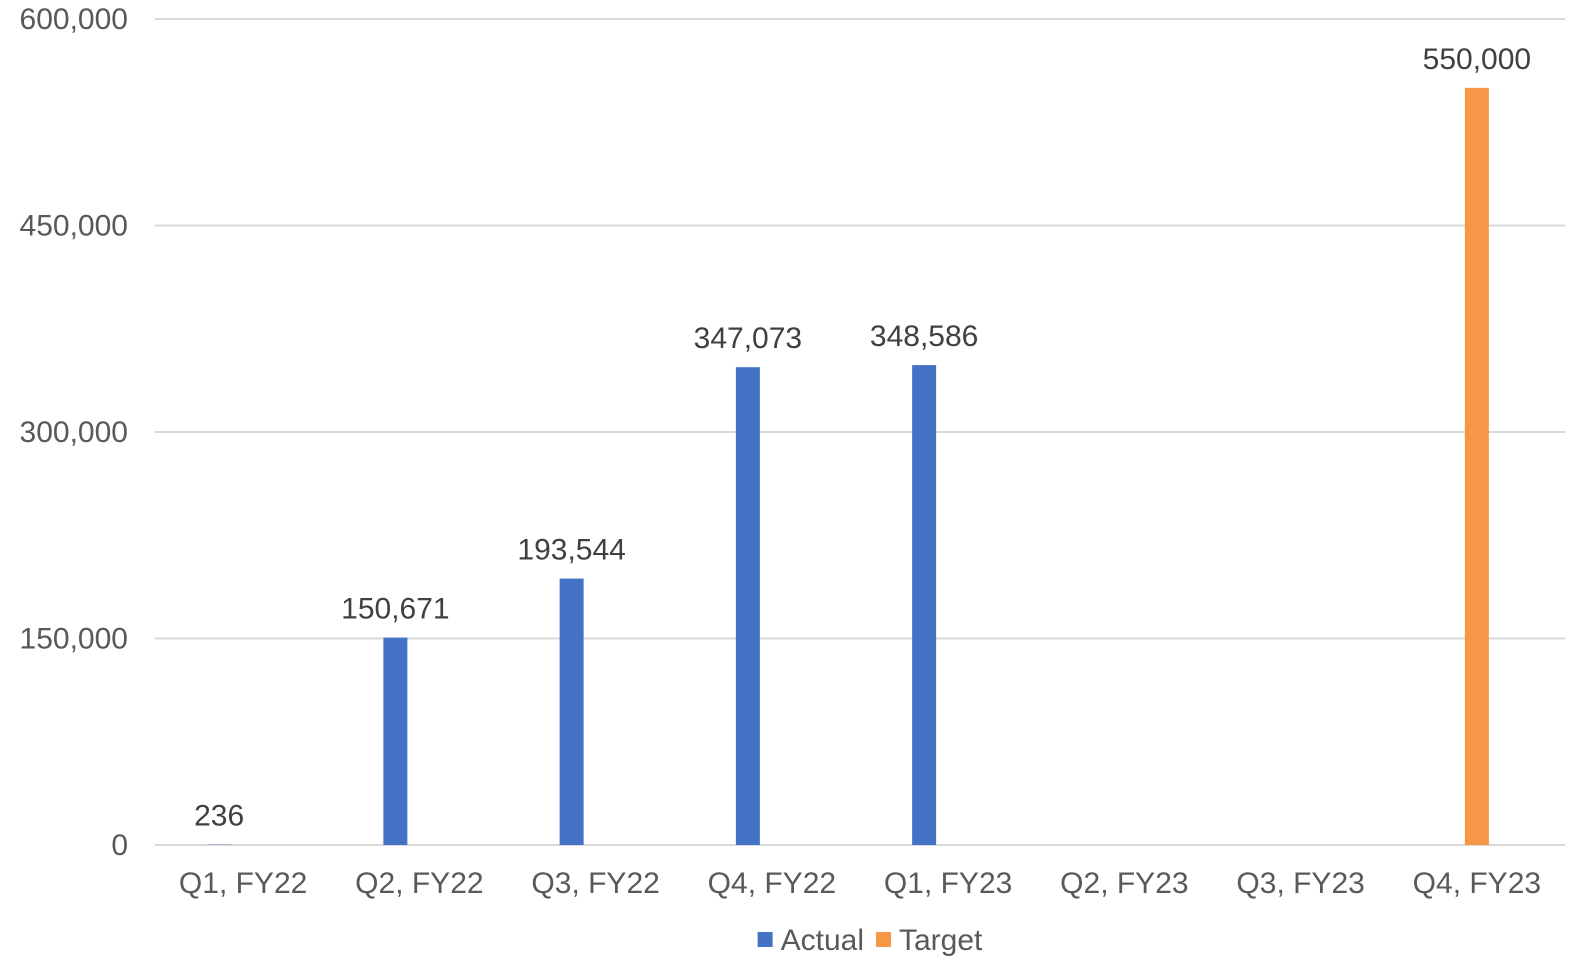 The height and width of the screenshot is (967, 1585). Describe the element at coordinates (219, 816) in the screenshot. I see `data-label-actual-0: 236` at that location.